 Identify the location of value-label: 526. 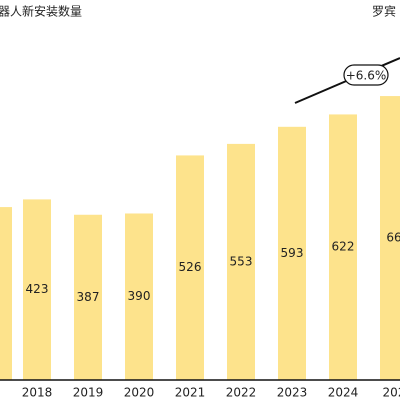
(190, 267).